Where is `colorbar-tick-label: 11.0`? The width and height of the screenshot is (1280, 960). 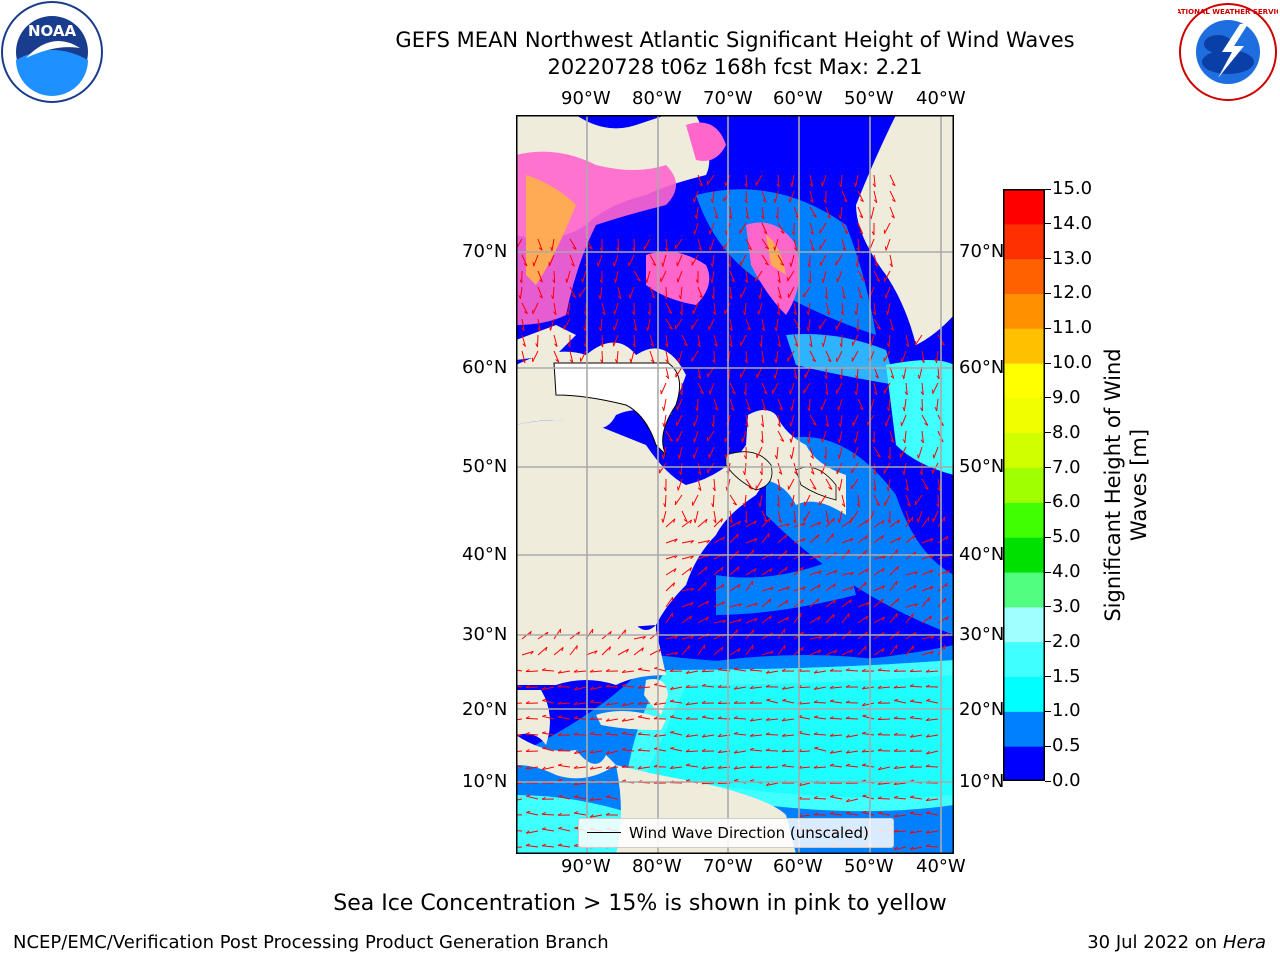 colorbar-tick-label: 11.0 is located at coordinates (1072, 328).